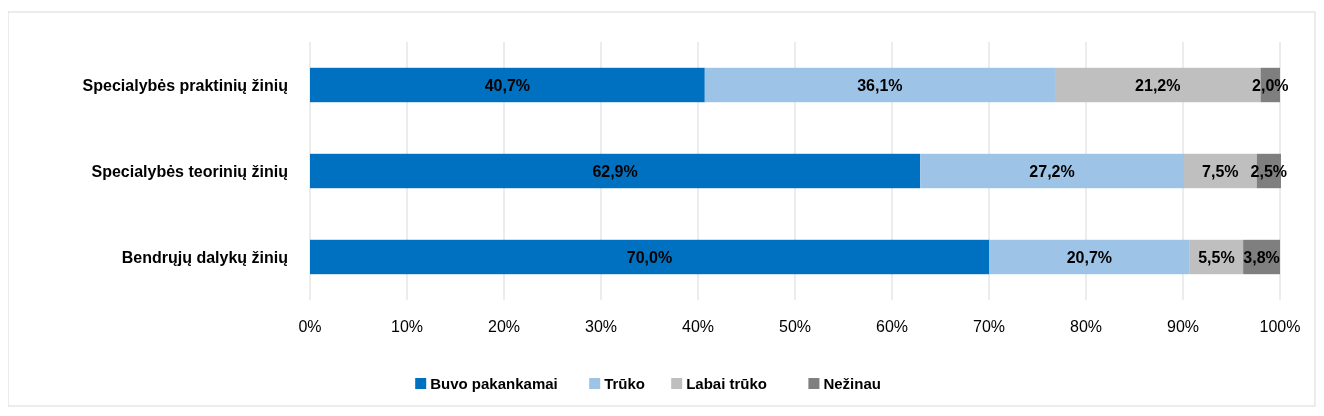 This screenshot has width=1324, height=416. What do you see at coordinates (989, 326) in the screenshot?
I see `x-tick-label: 70%` at bounding box center [989, 326].